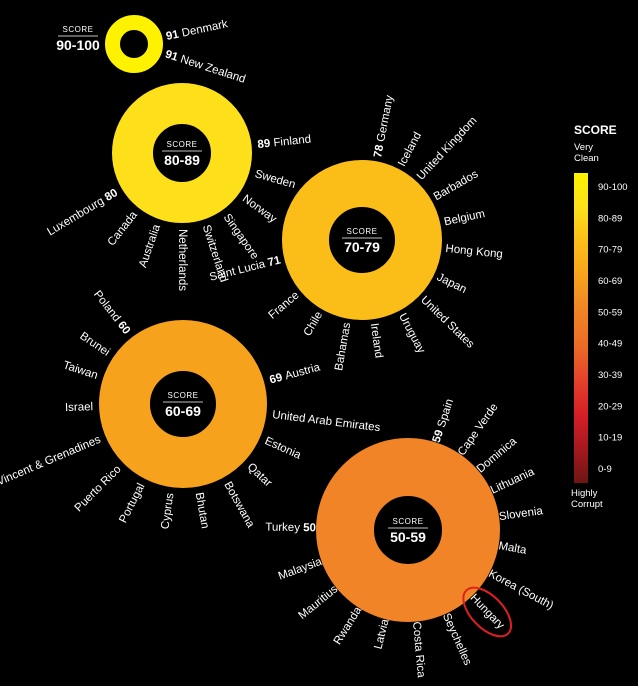  I want to click on country-label-spain: 59 Spain, so click(443, 420).